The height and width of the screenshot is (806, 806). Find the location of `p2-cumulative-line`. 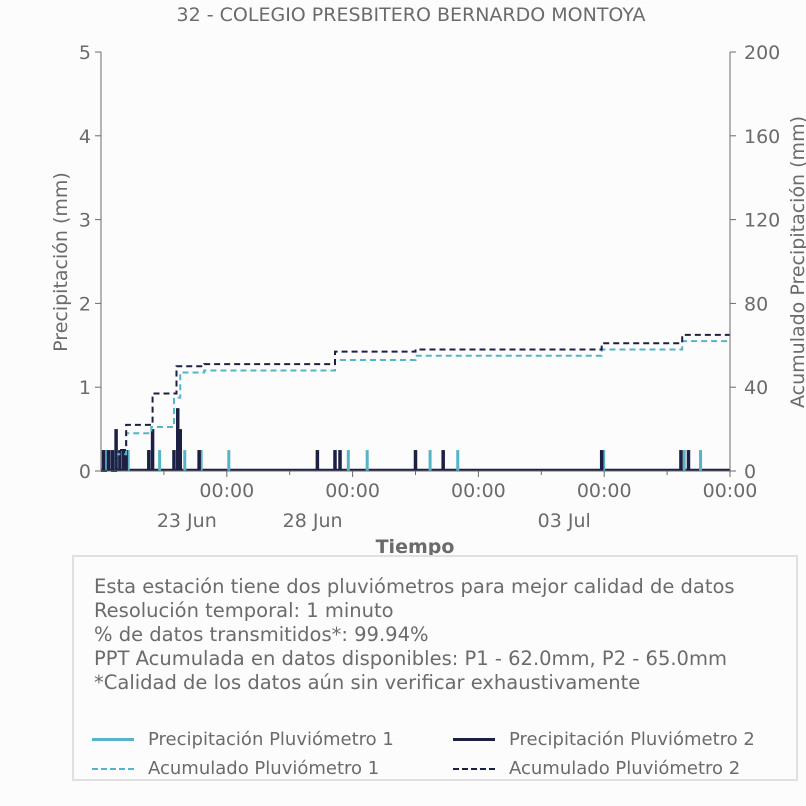

p2-cumulative-line is located at coordinates (415, 402).